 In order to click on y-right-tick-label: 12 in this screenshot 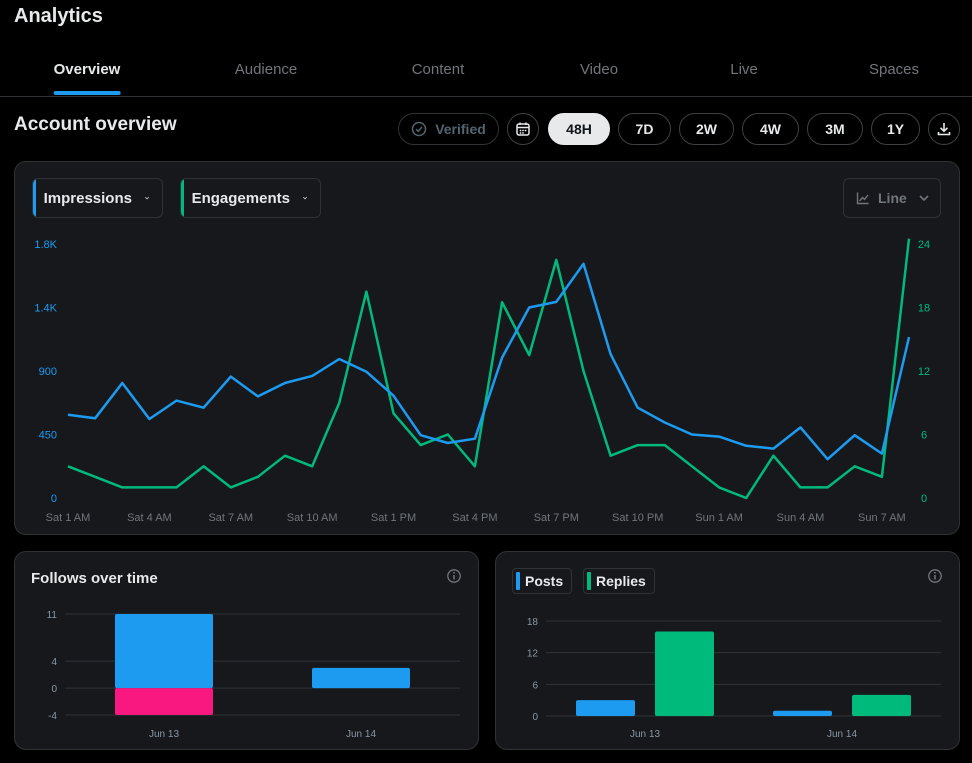, I will do `click(924, 372)`.